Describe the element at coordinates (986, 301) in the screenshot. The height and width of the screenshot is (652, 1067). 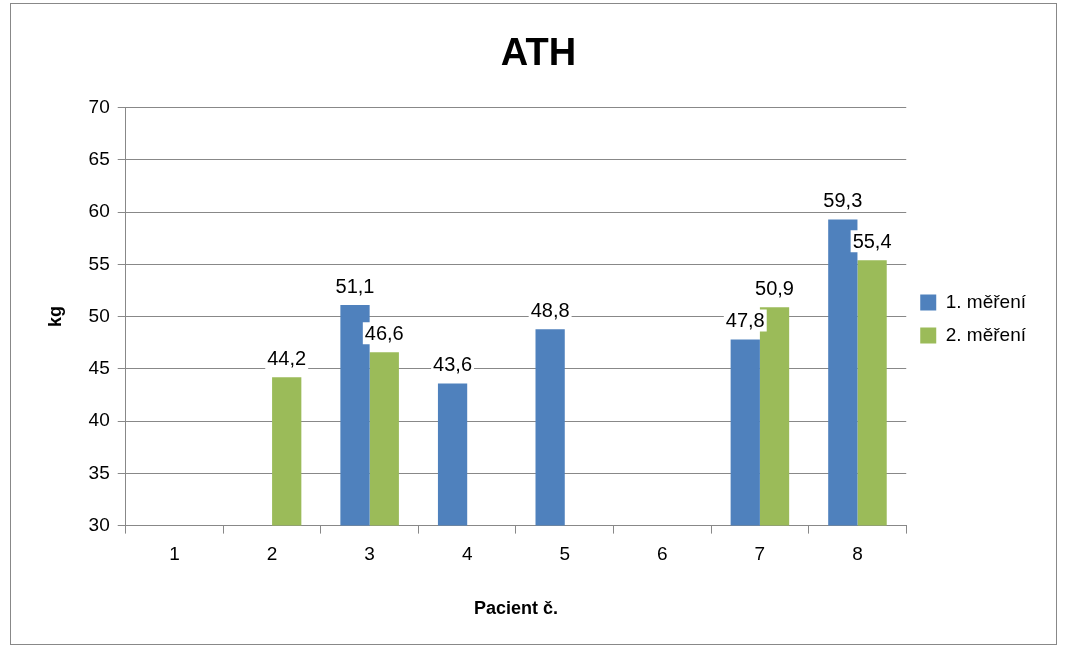
I see `legend-label: 1. měření` at that location.